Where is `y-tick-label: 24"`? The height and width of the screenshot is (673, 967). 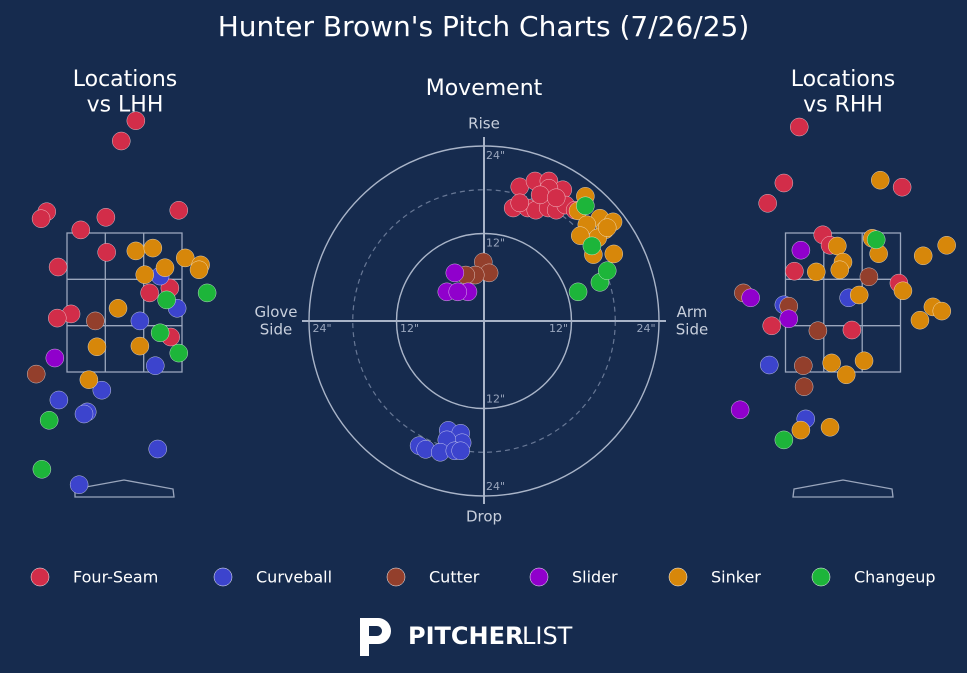 y-tick-label: 24" is located at coordinates (495, 155).